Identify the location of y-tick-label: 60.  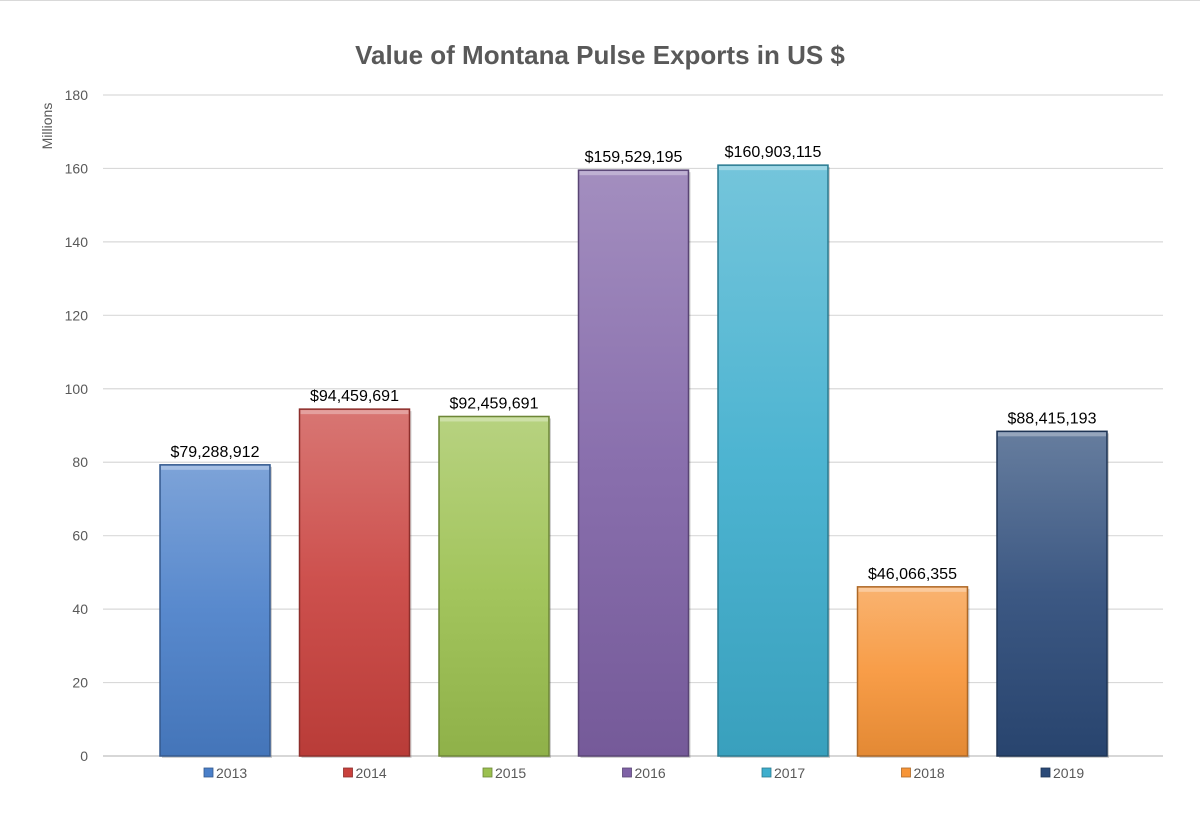
(80, 536).